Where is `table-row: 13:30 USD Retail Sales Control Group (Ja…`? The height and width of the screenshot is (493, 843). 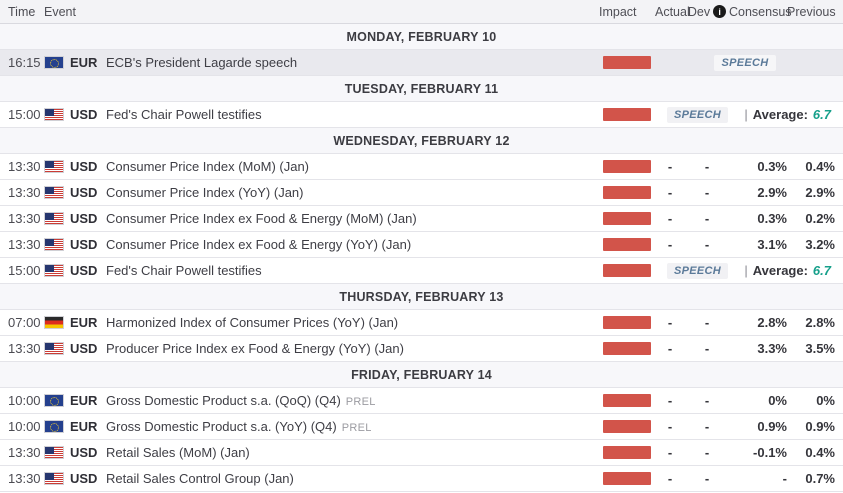
table-row: 13:30 USD Retail Sales Control Group (Ja… is located at coordinates (421, 479).